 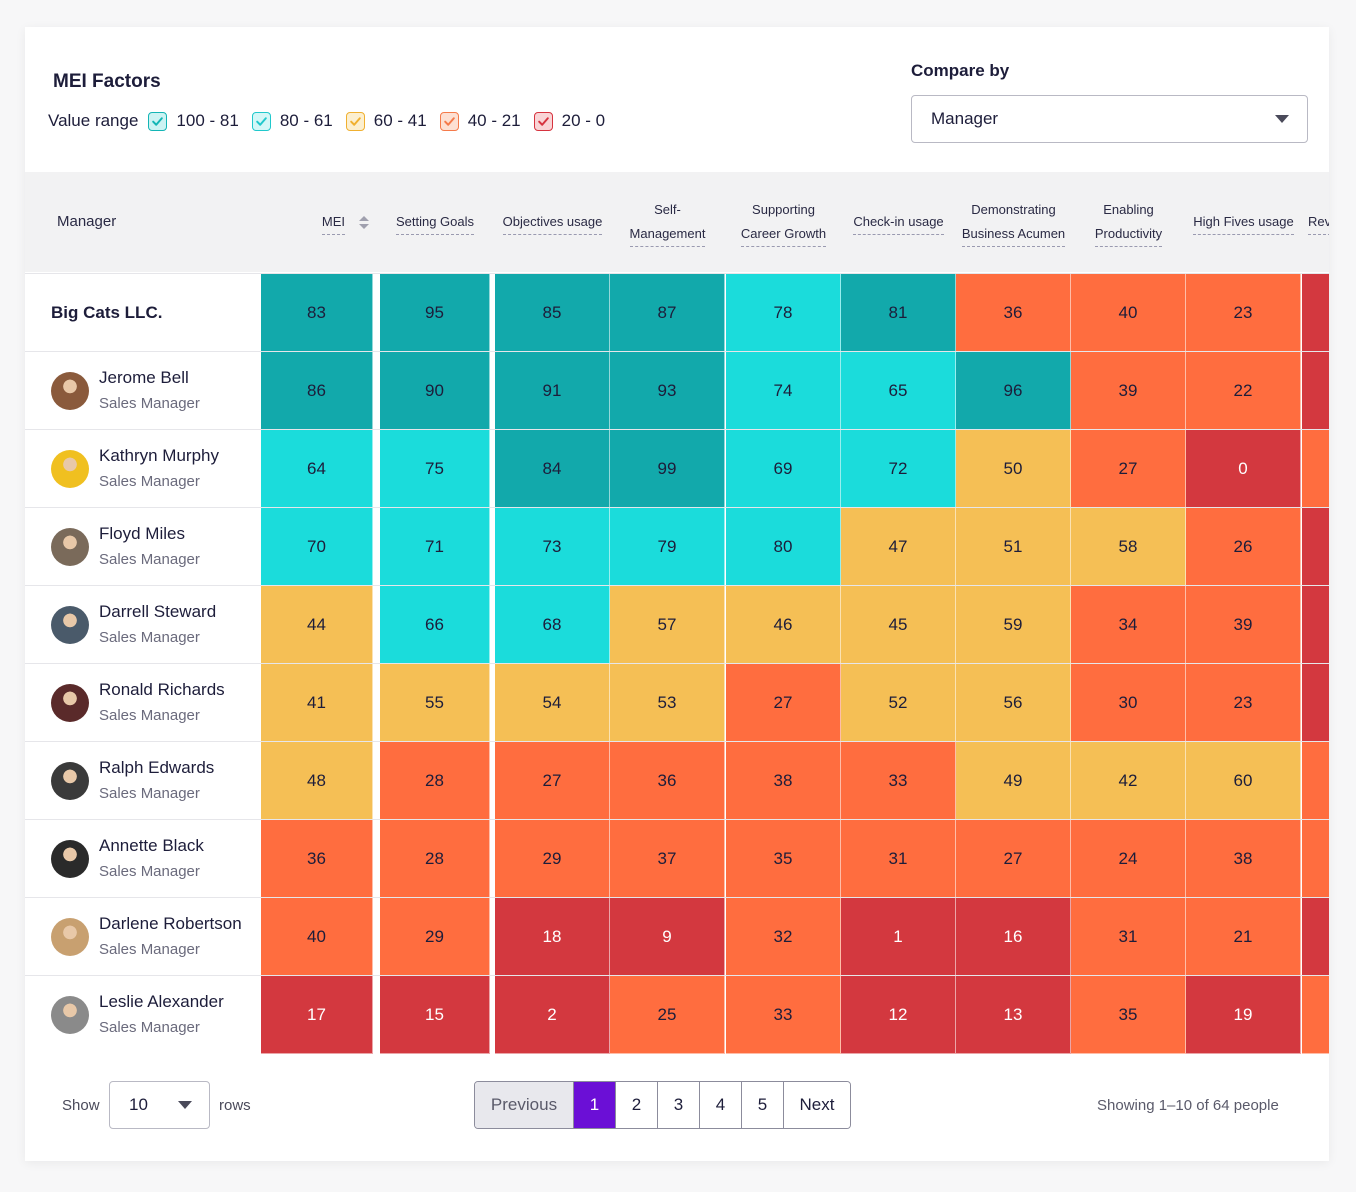 I want to click on sort-icon, so click(x=364, y=222).